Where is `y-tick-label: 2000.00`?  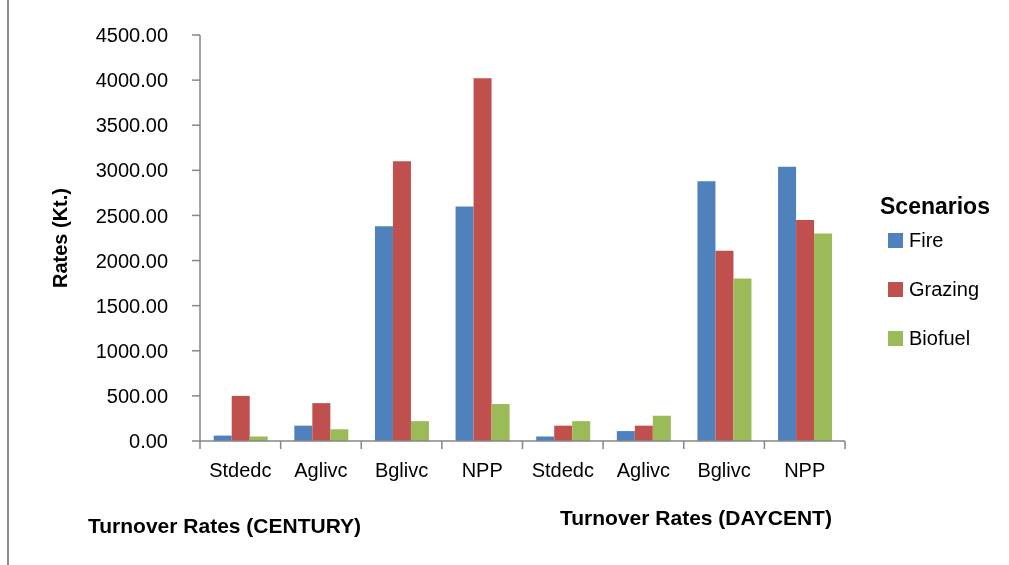
y-tick-label: 2000.00 is located at coordinates (131, 260).